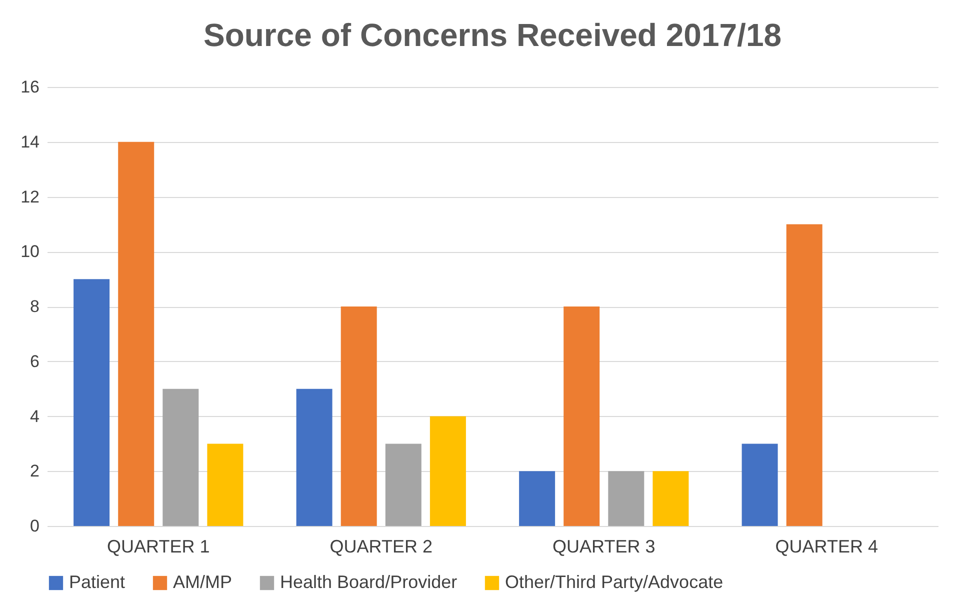 The height and width of the screenshot is (607, 968). Describe the element at coordinates (492, 35) in the screenshot. I see `chart-title: Source of Concerns Received 2017/18` at that location.